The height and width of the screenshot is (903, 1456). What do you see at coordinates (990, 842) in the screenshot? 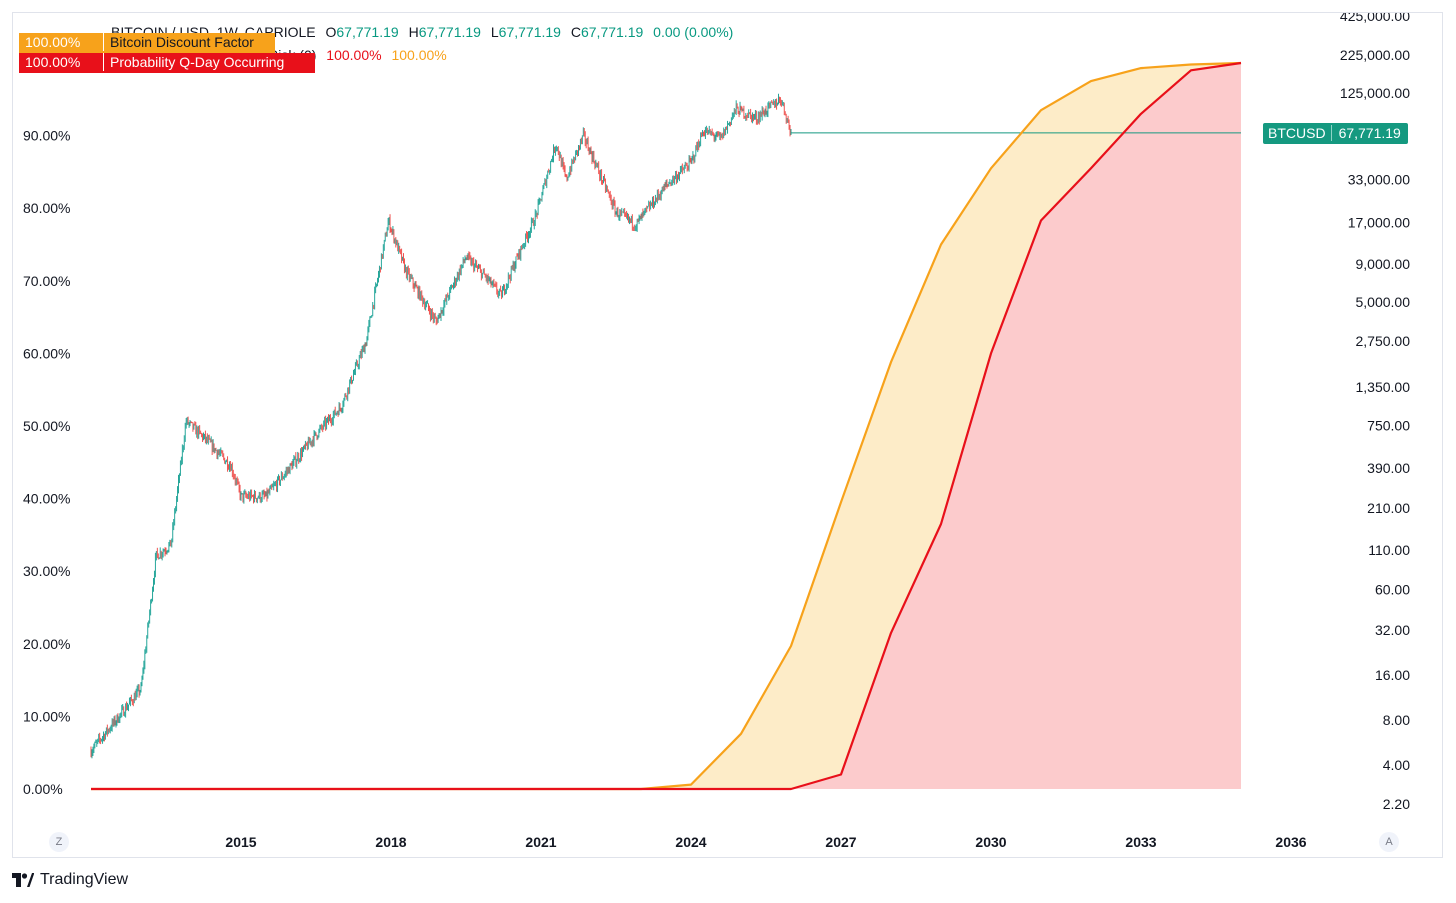
I see `time-axis-tick-label: 2030` at bounding box center [990, 842].